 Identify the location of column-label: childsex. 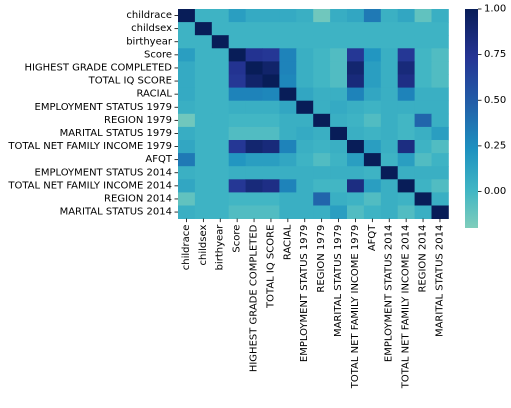
(203, 245).